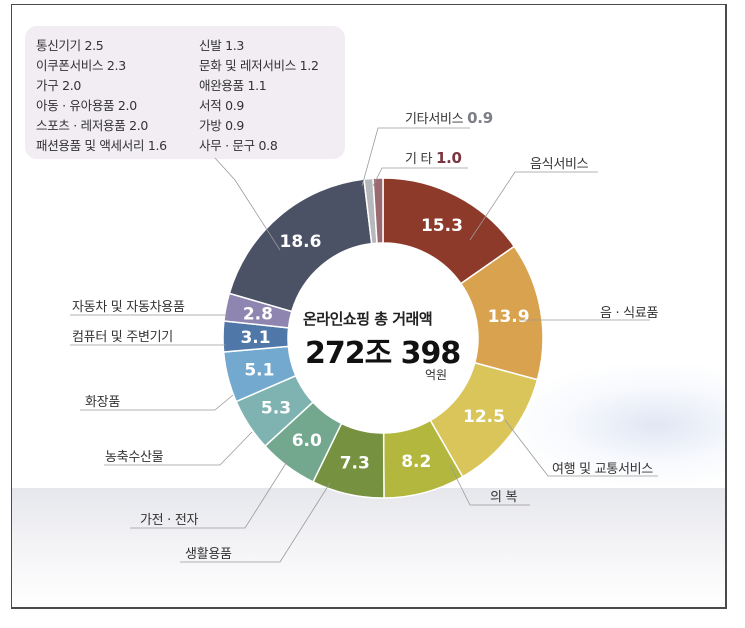 The image size is (745, 628). What do you see at coordinates (559, 164) in the screenshot?
I see `label-food-service: 음식서비스` at bounding box center [559, 164].